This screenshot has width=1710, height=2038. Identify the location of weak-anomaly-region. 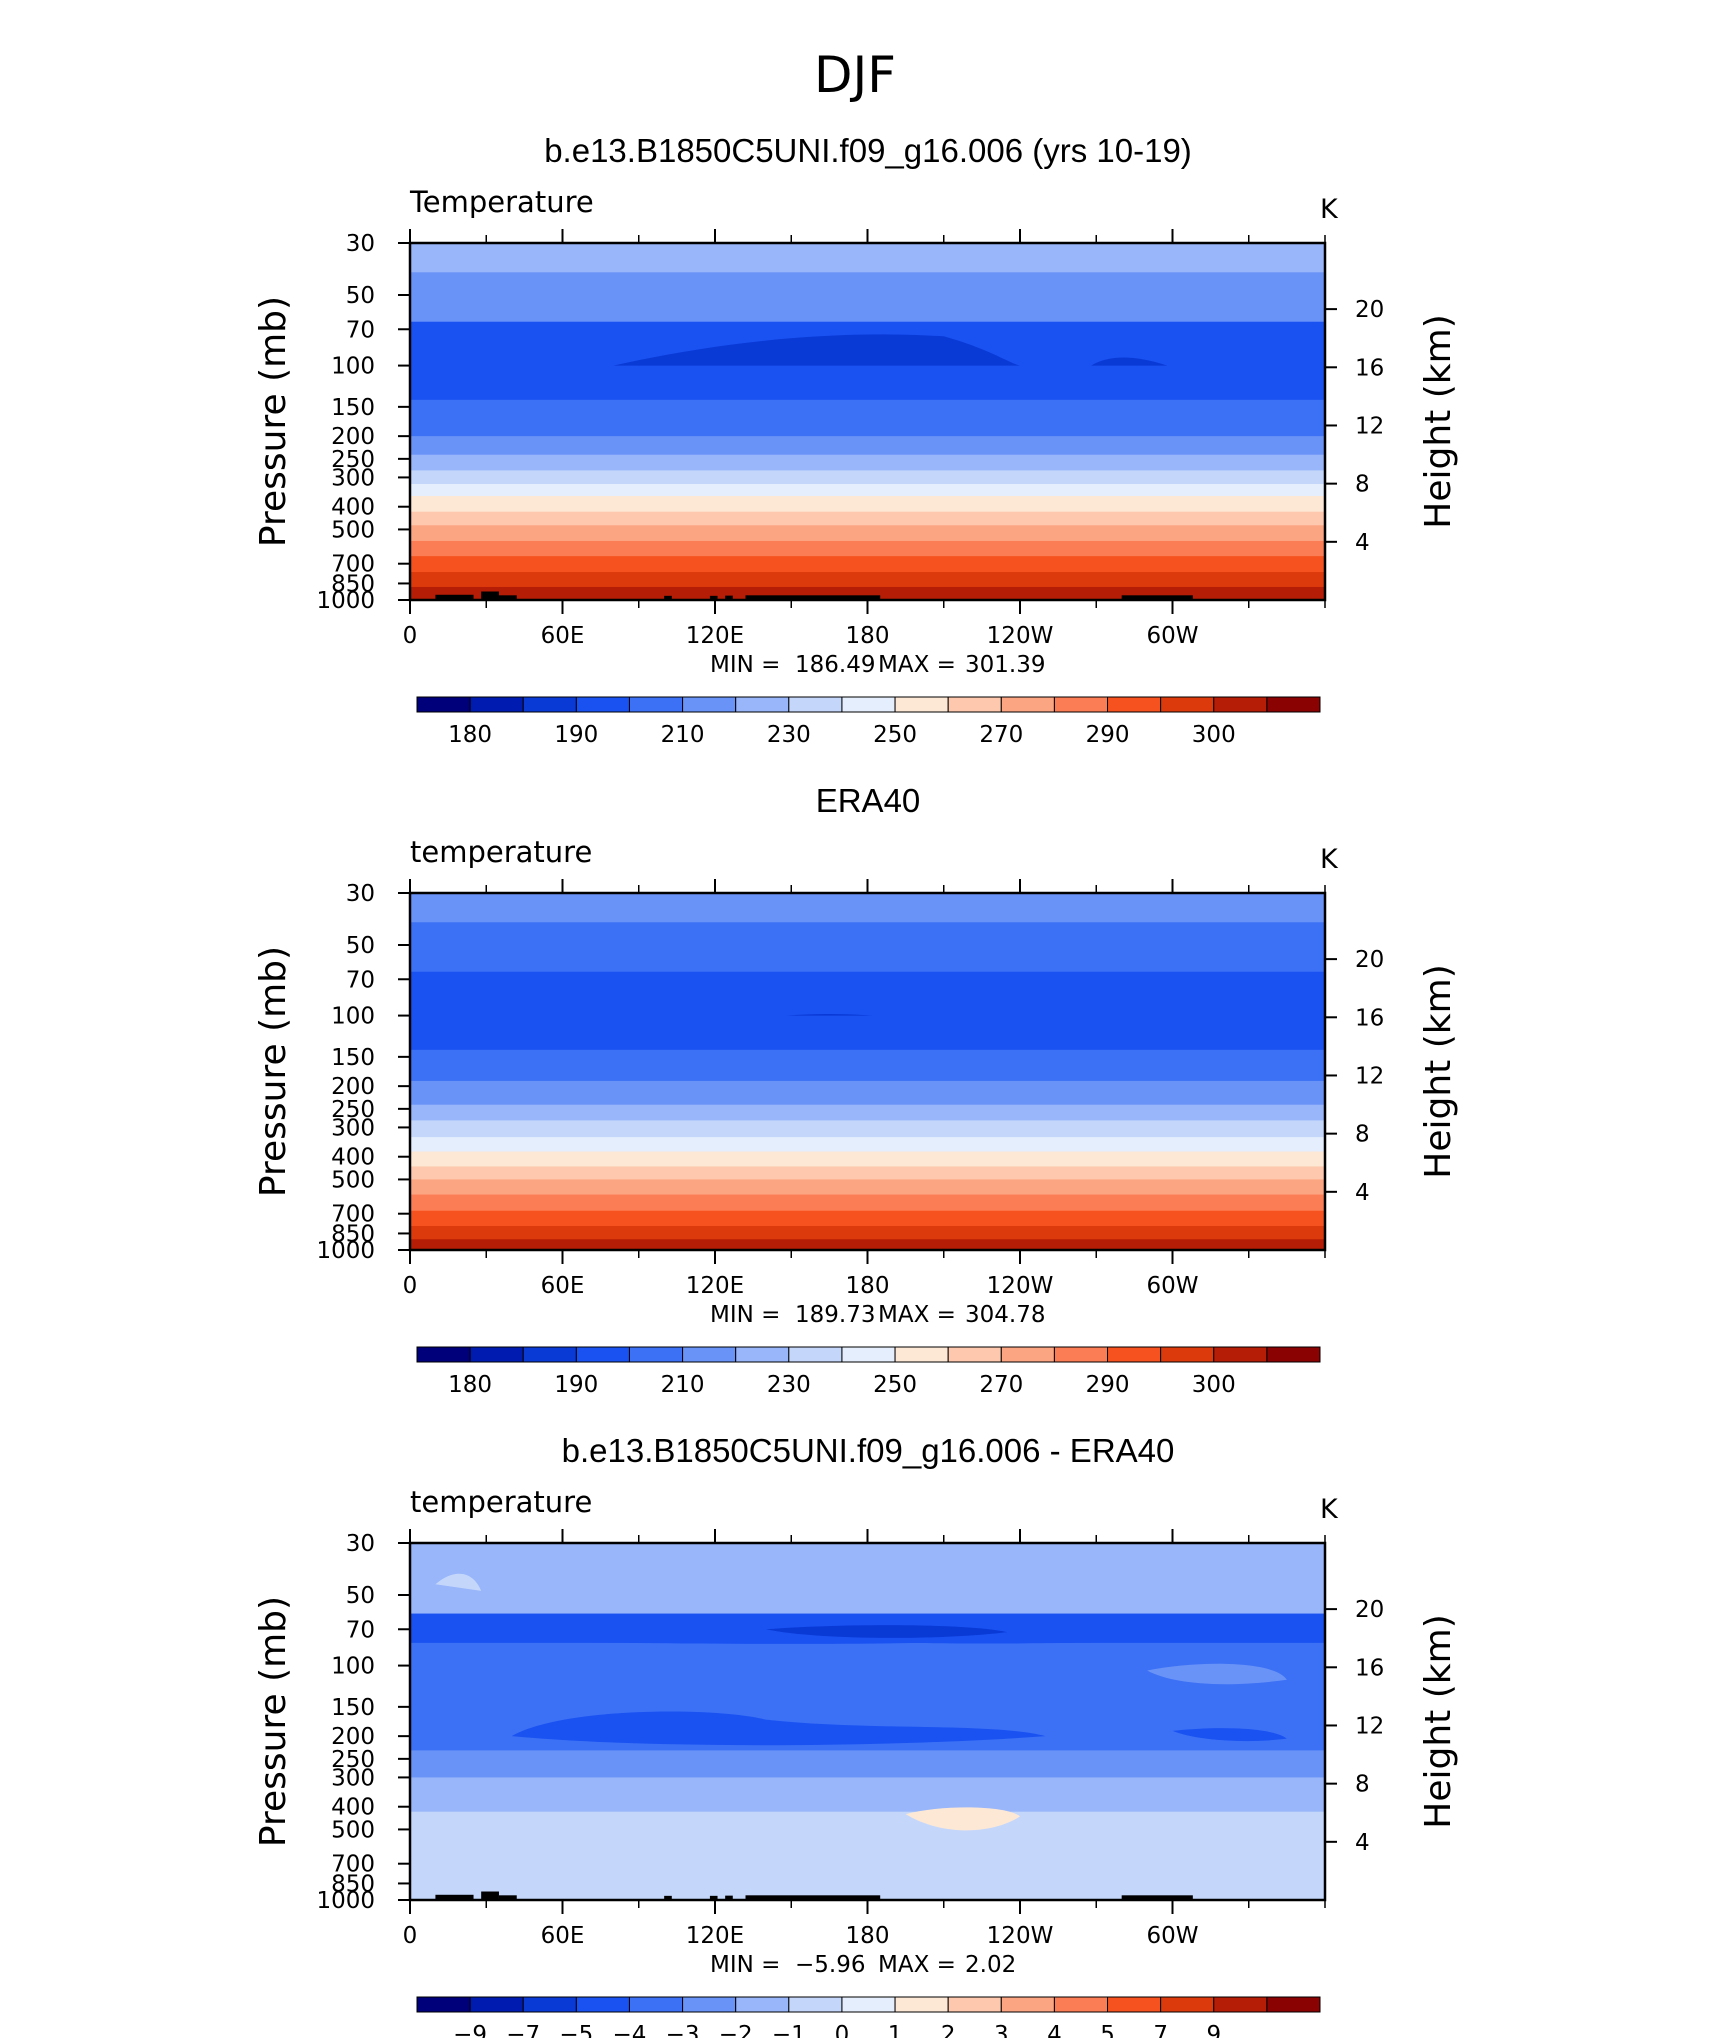
(1217, 1674).